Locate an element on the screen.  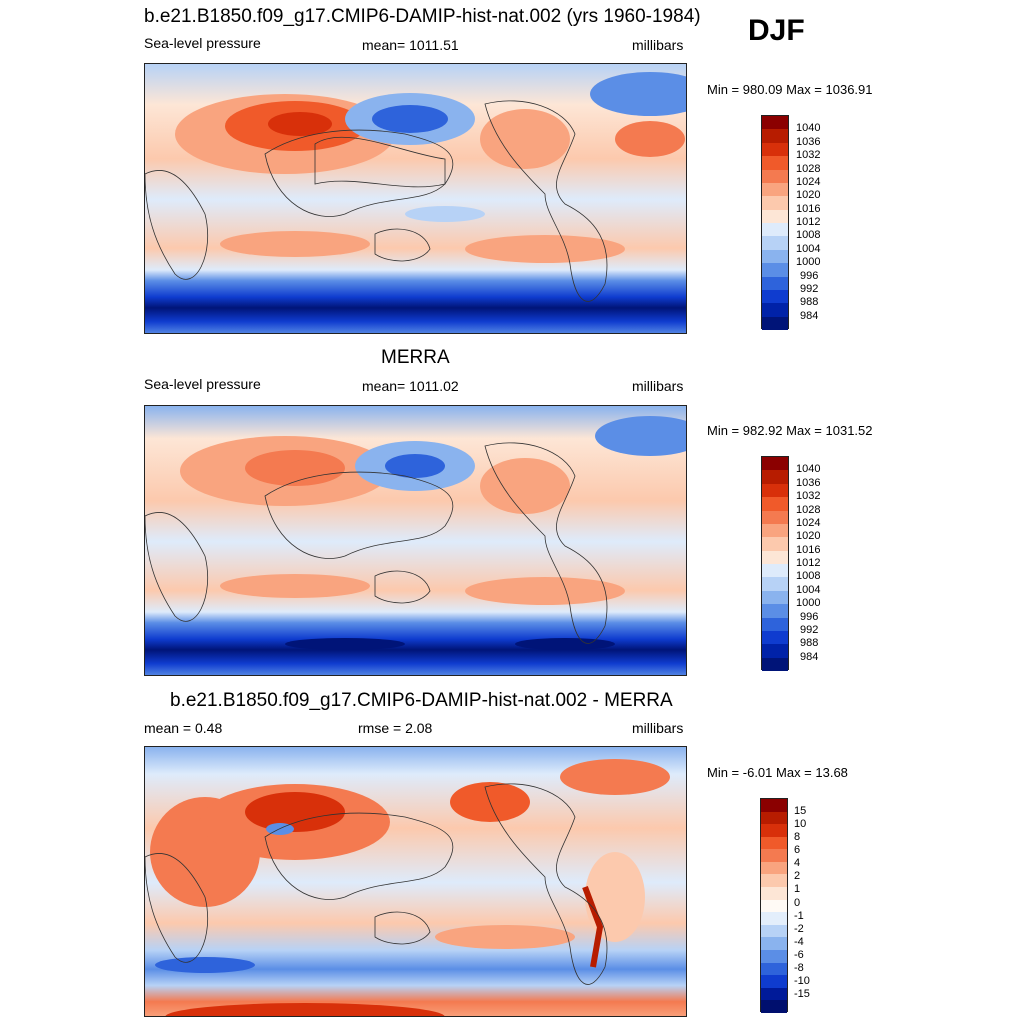
panel-3-colorbar-tick: 0 is located at coordinates (797, 903).